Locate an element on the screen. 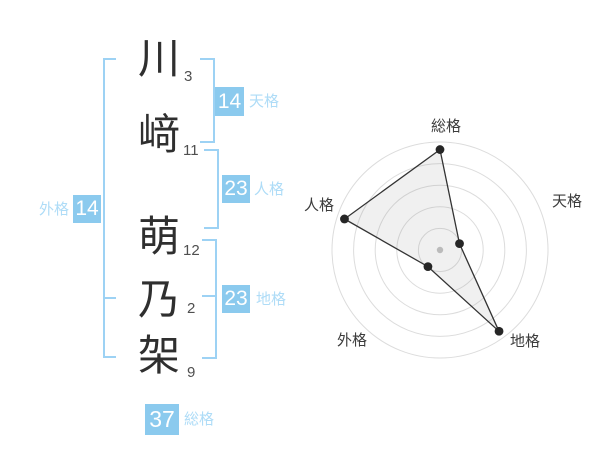  soukaku-label: 総格 is located at coordinates (199, 419).